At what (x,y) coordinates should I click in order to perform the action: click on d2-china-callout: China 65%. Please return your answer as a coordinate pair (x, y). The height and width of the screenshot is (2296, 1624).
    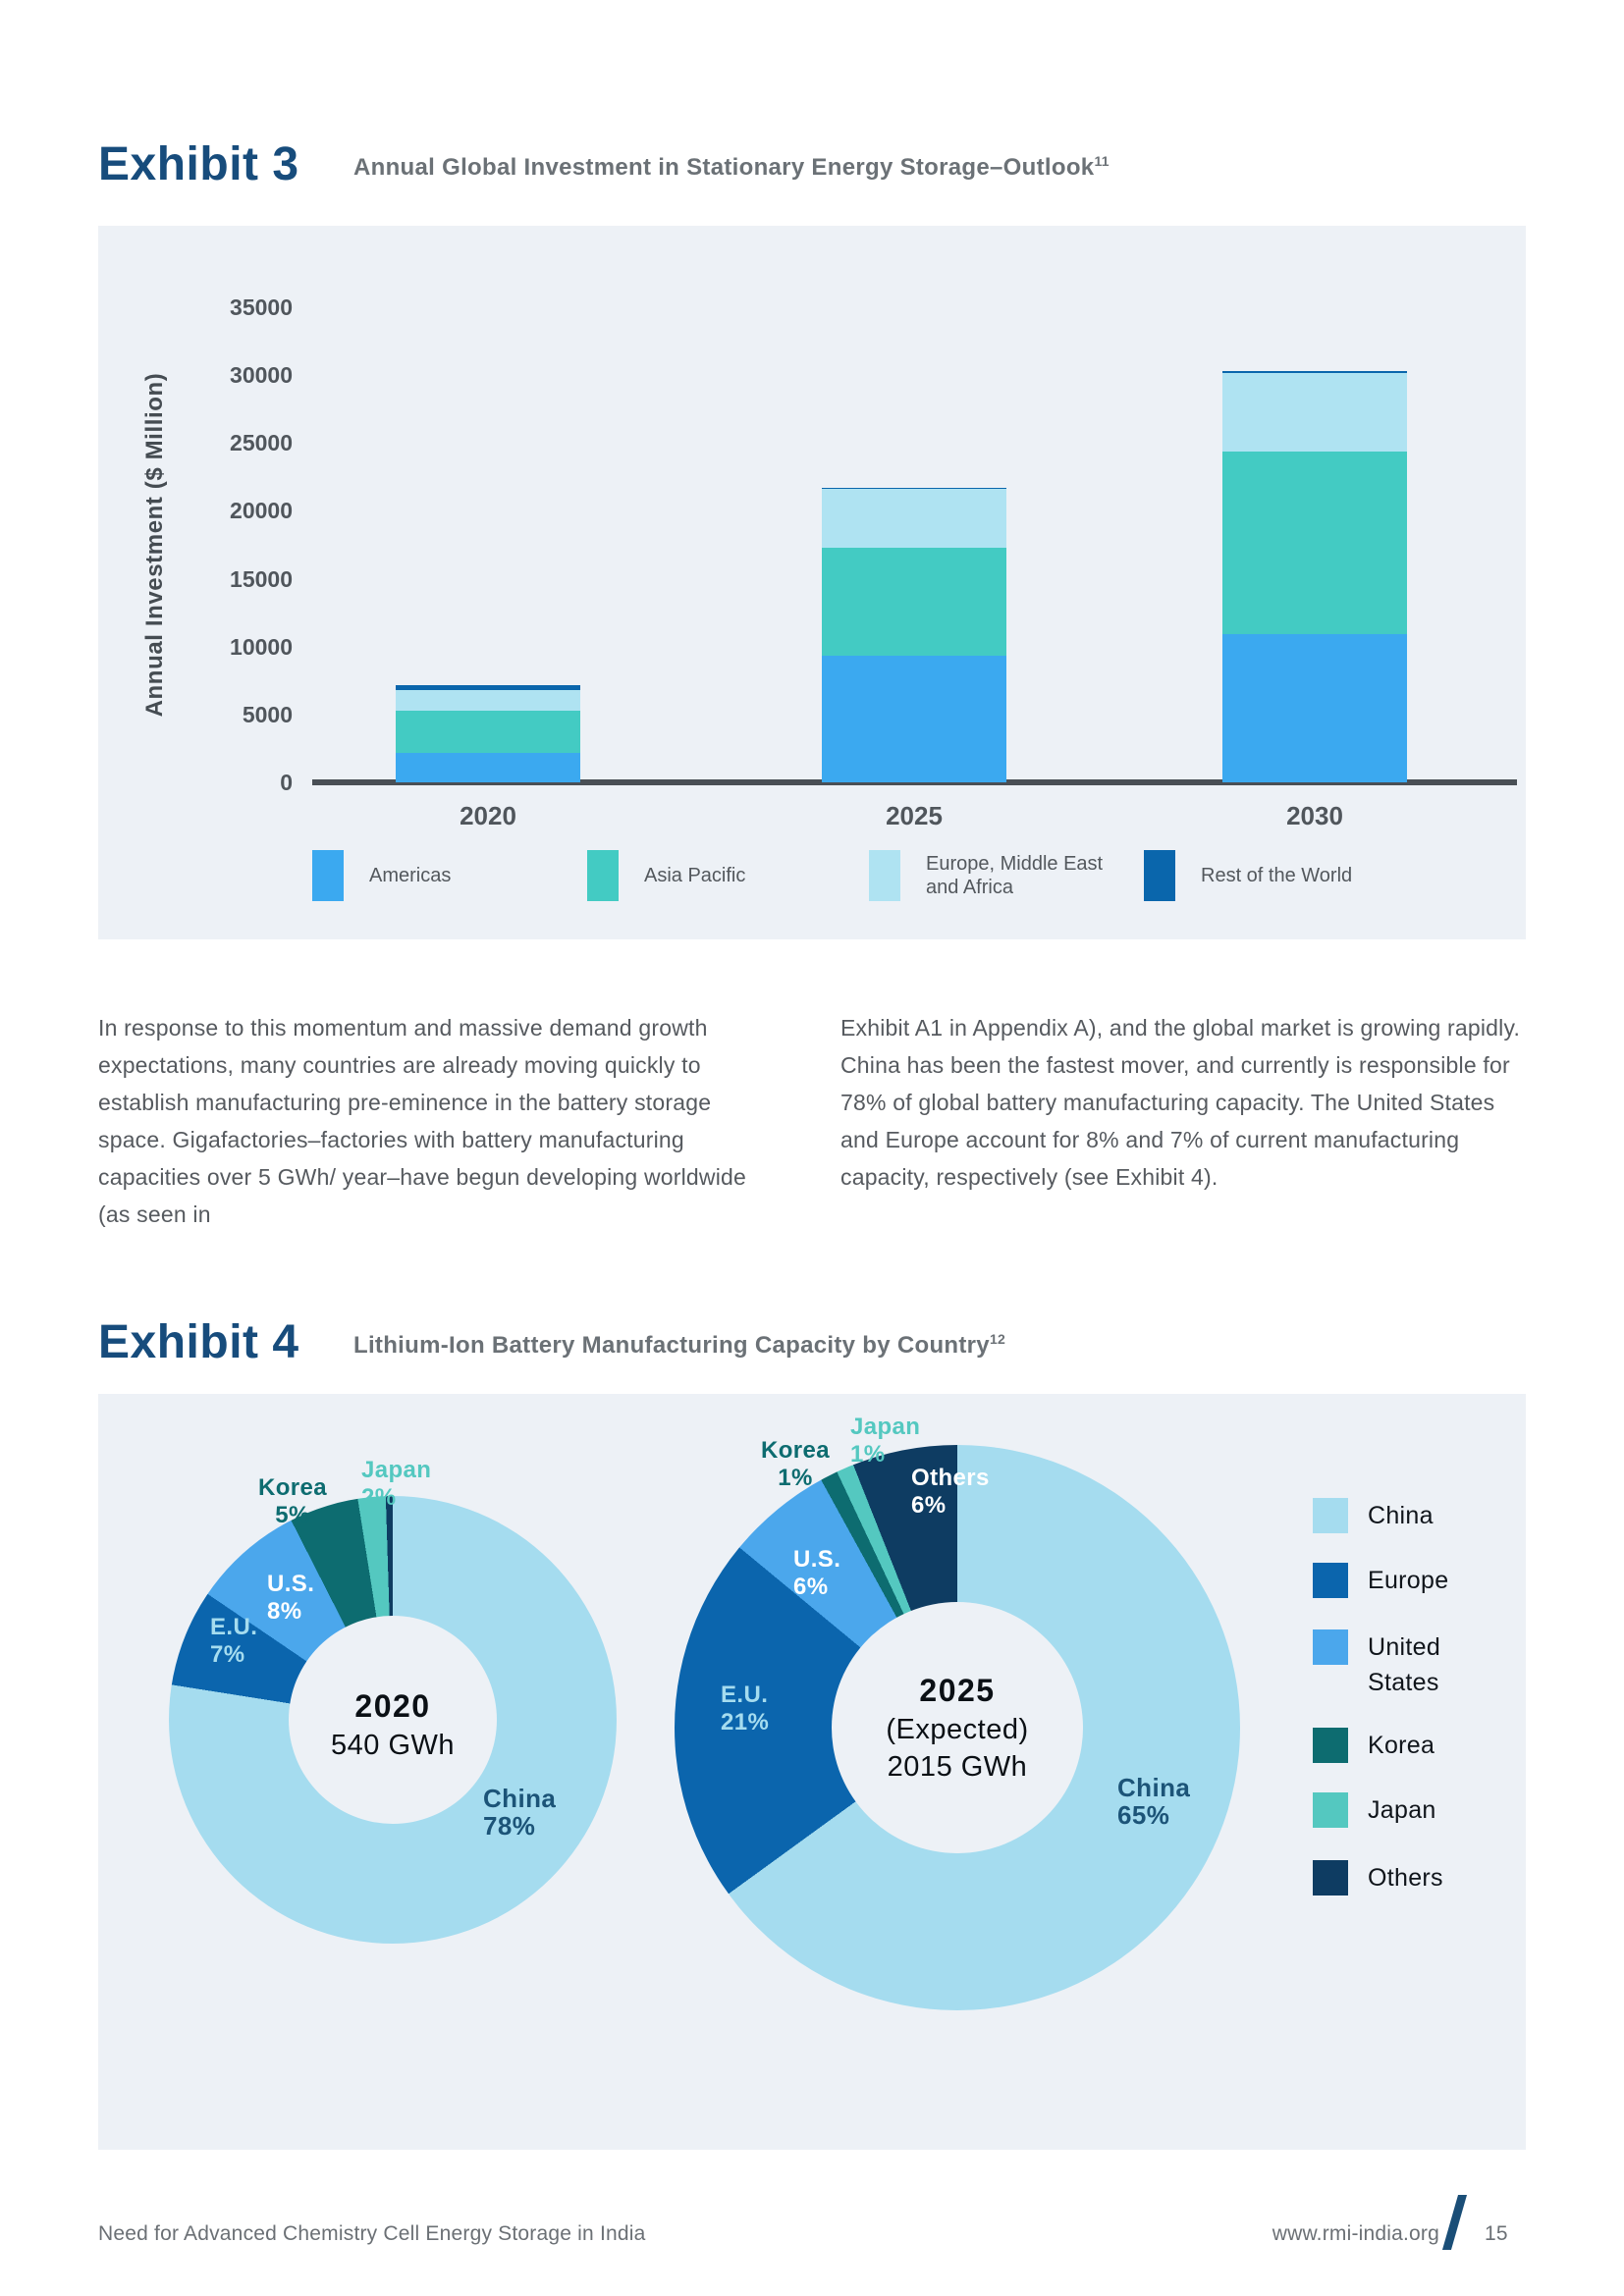
    Looking at the image, I should click on (1153, 1802).